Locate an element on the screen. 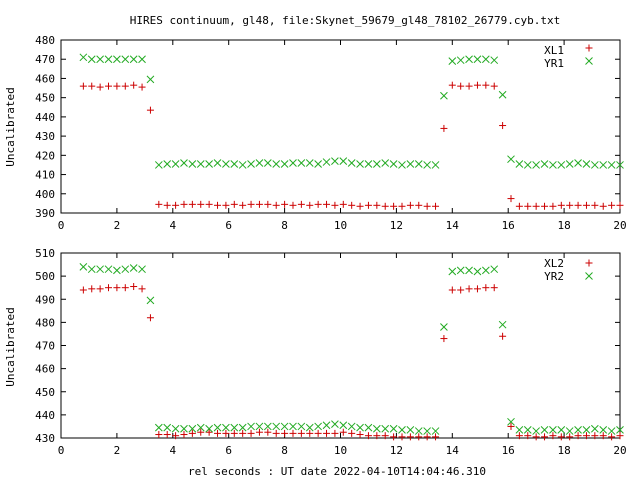 This screenshot has height=480, width=640. legend-label-yr2: YR2 is located at coordinates (554, 276).